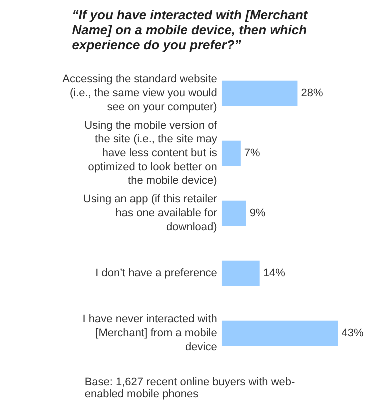  What do you see at coordinates (151, 154) in the screenshot?
I see `y-tick-label: Using the mobile version of the site (i.e., the site may have less content but is optimized to look better on the mobile device)` at bounding box center [151, 154].